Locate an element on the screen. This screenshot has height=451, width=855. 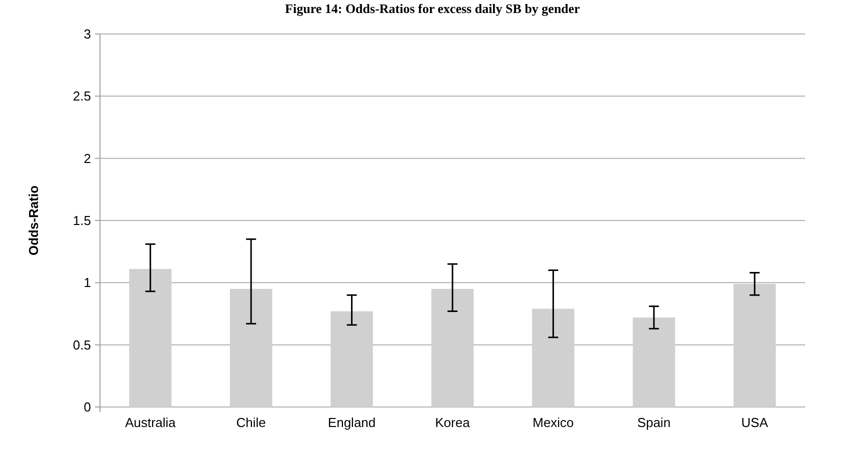
x-tick-label: Mexico is located at coordinates (553, 422).